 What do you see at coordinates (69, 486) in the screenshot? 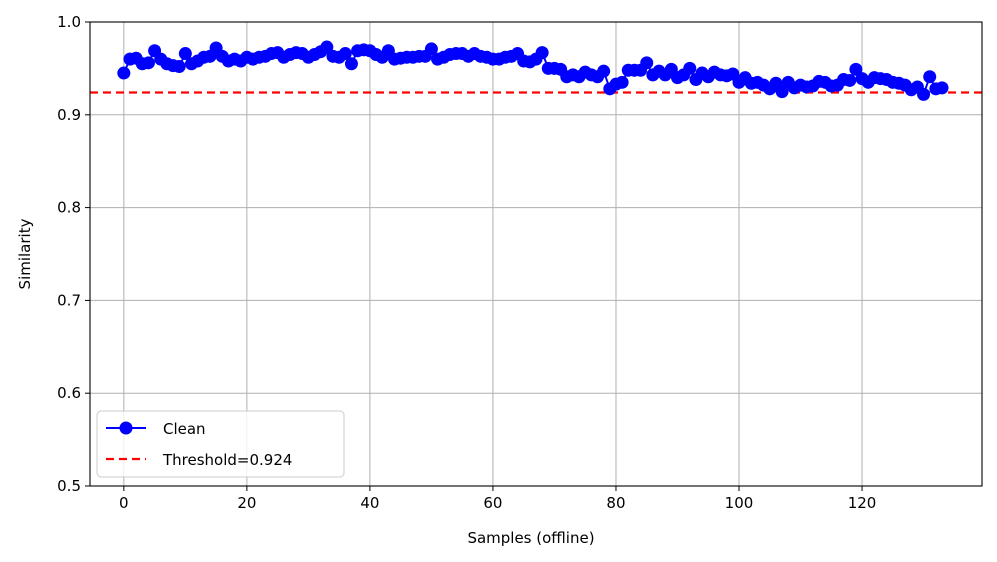
I see `y-tick-label: 0.5` at bounding box center [69, 486].